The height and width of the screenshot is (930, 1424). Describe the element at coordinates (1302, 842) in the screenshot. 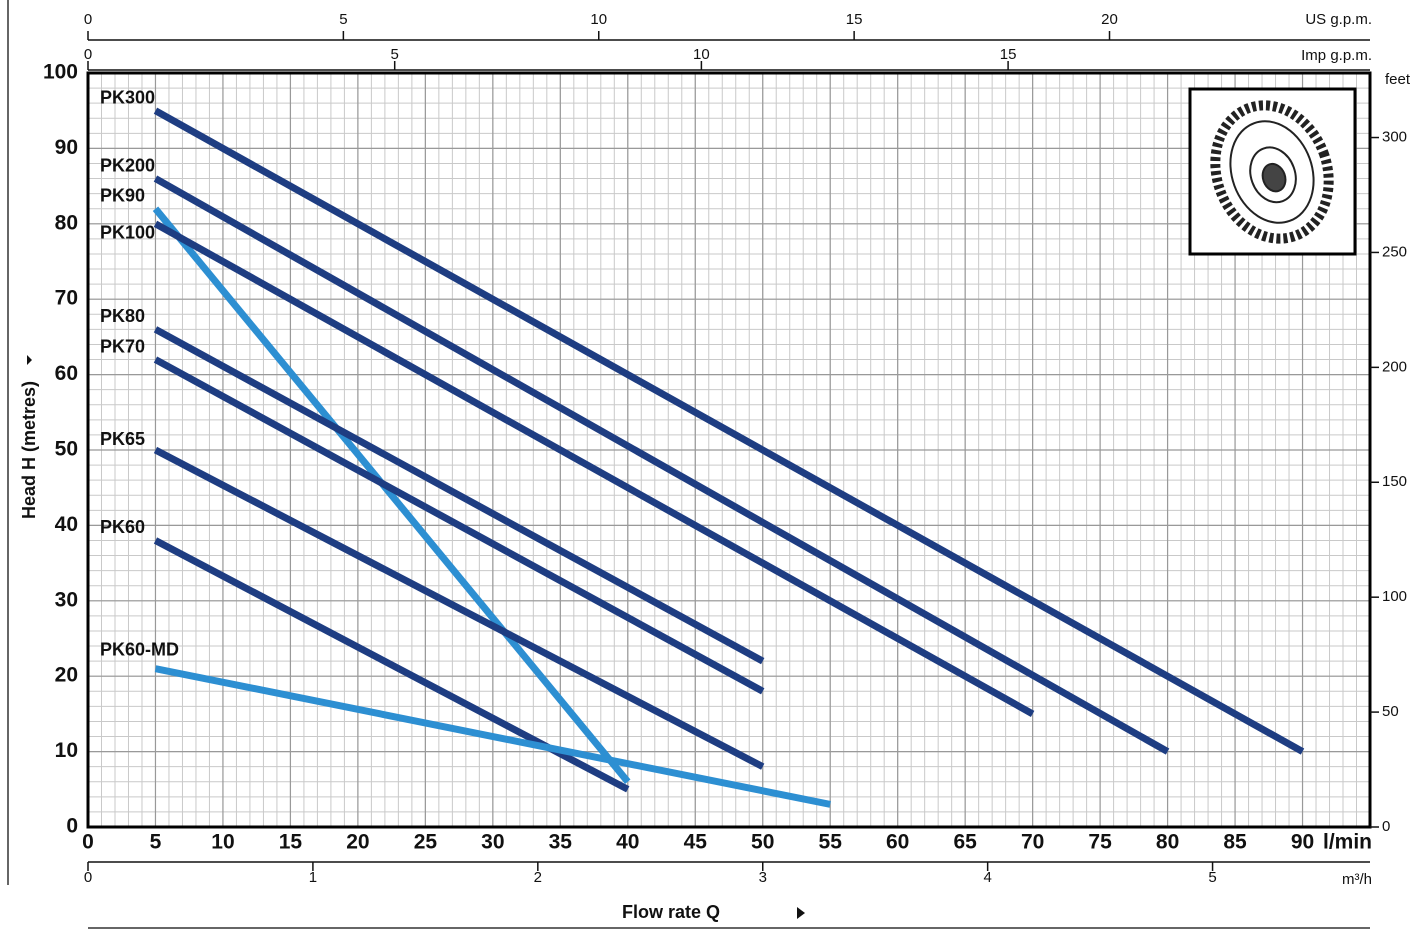

I see `x-tick-label: 90` at that location.